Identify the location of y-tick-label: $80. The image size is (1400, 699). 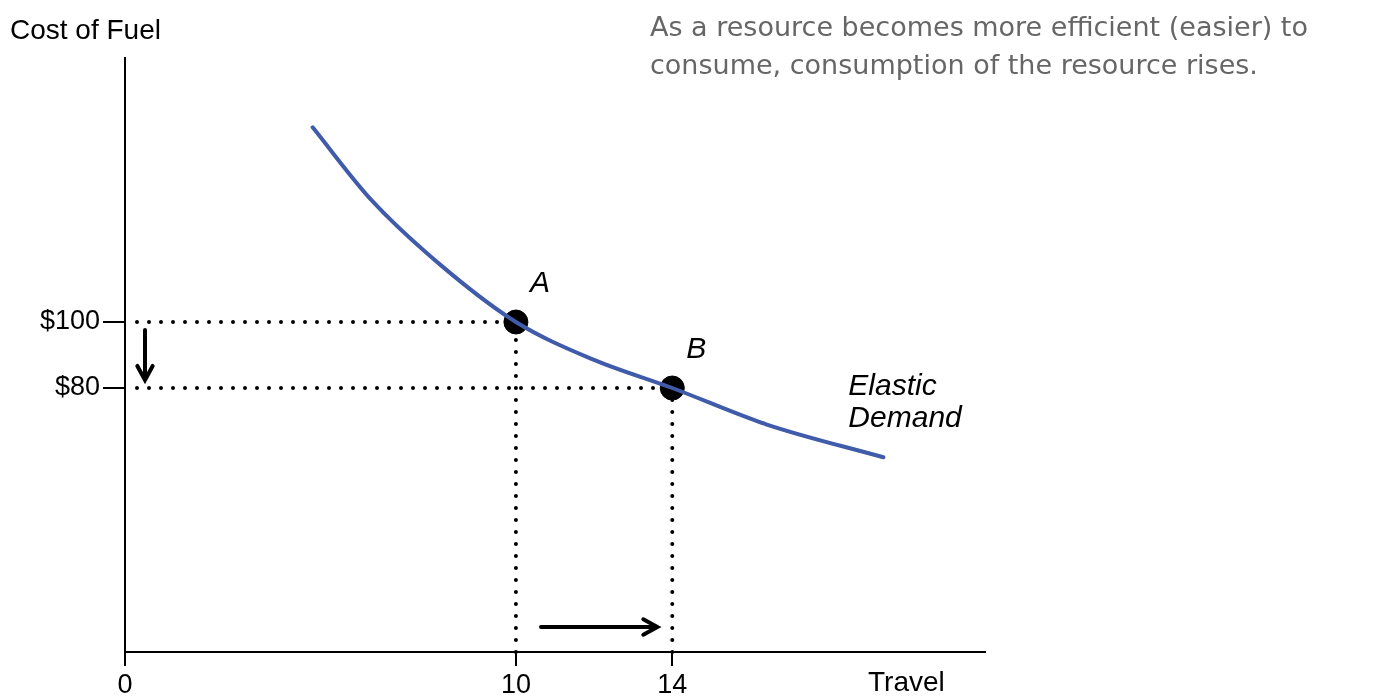
(77, 386).